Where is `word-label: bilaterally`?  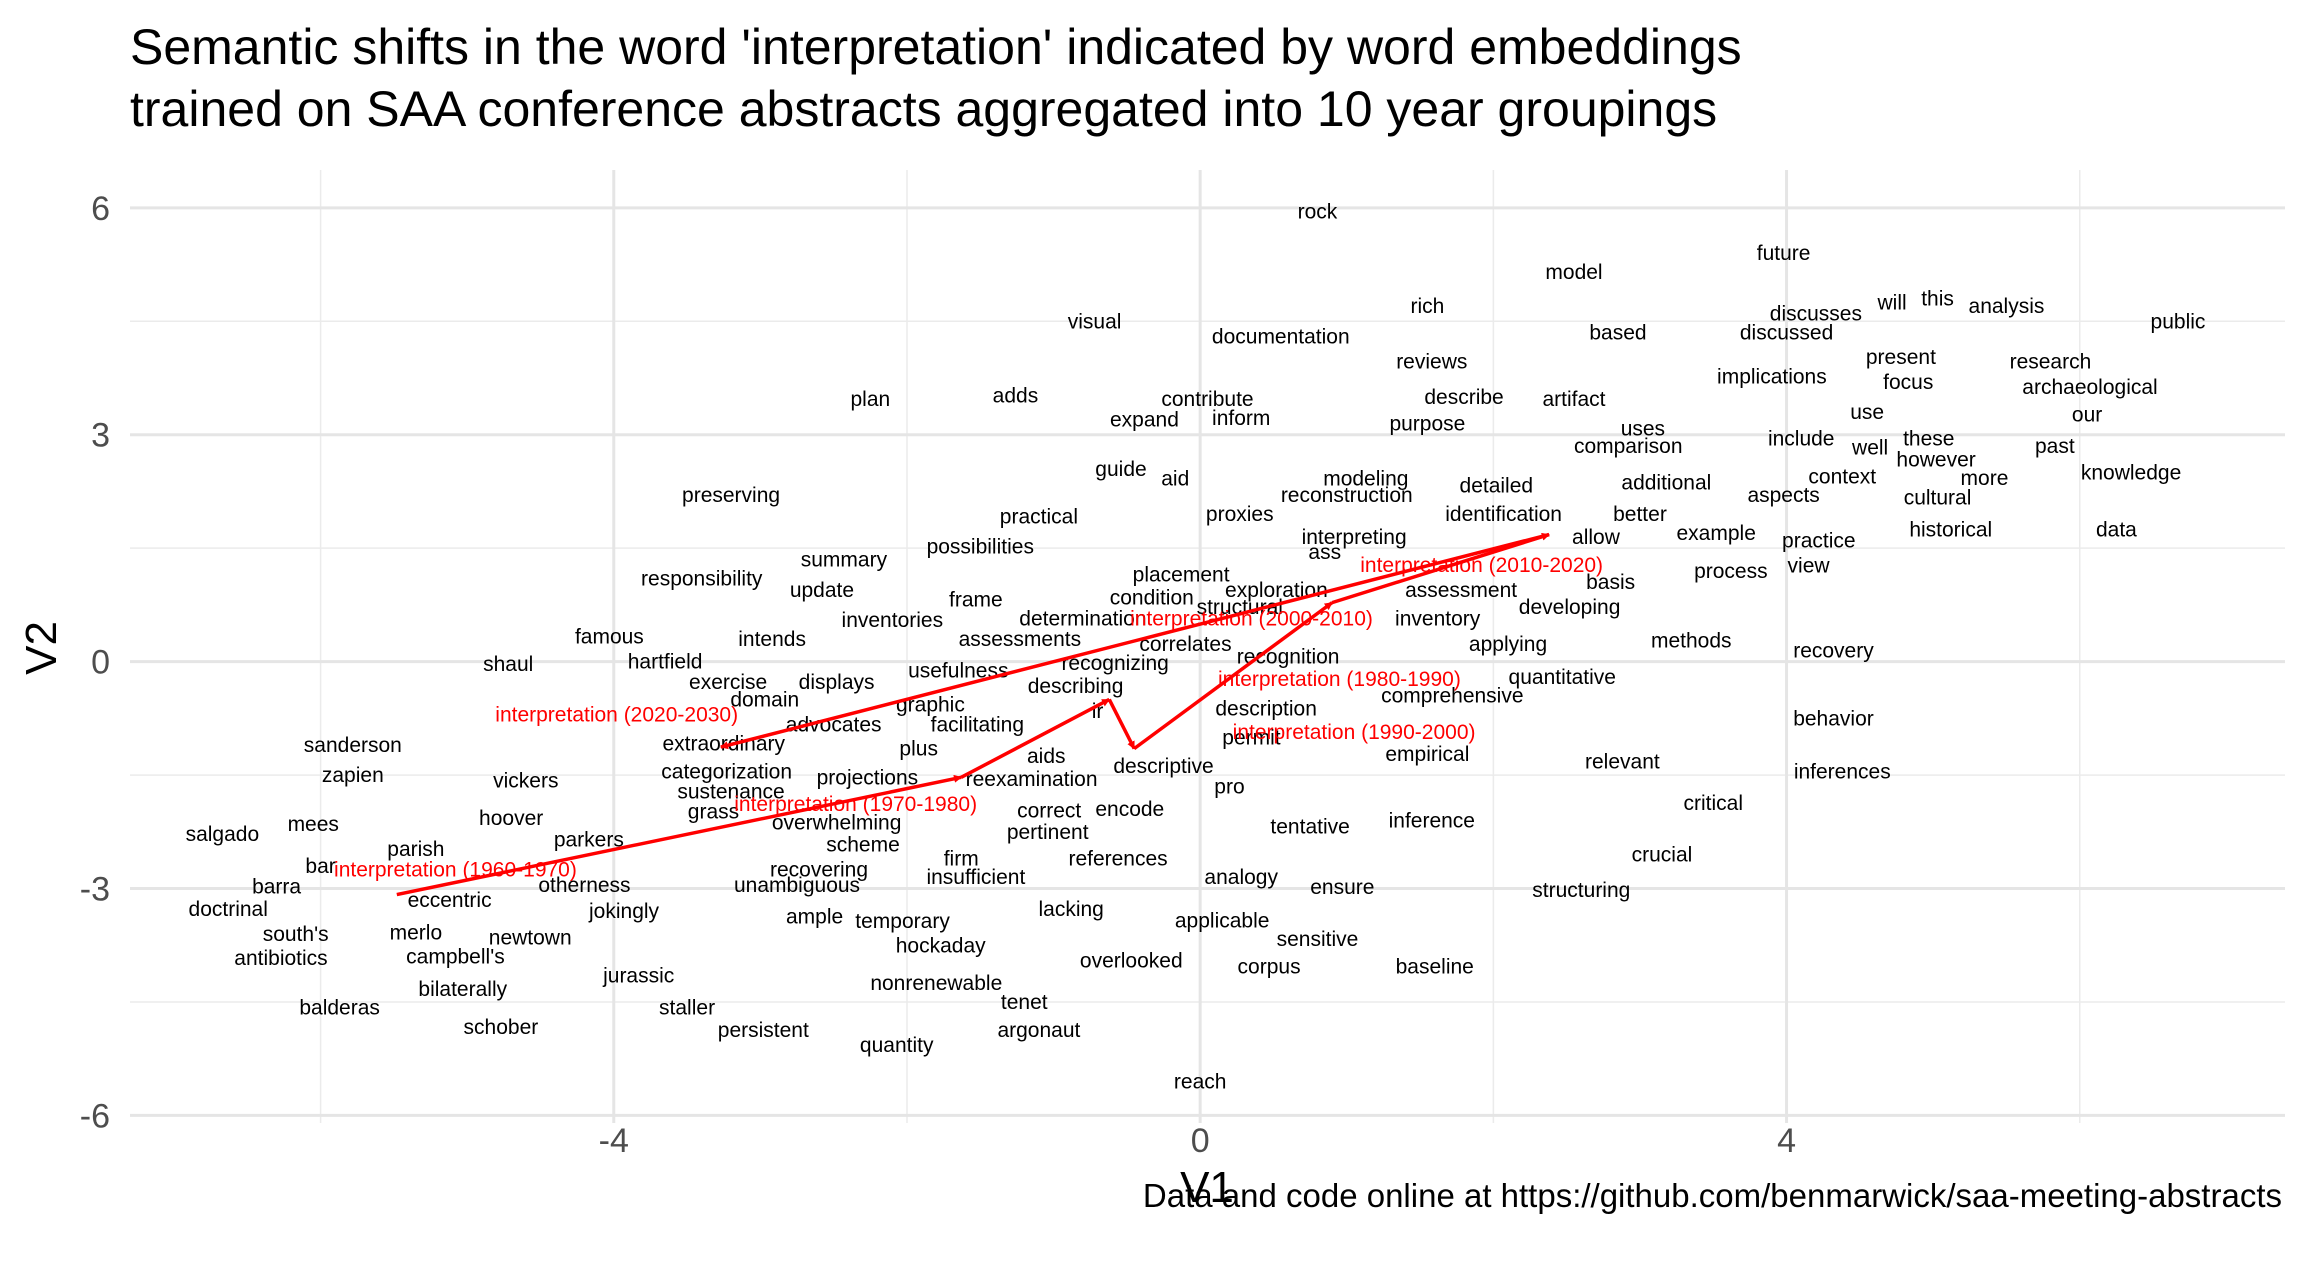
word-label: bilaterally is located at coordinates (462, 989).